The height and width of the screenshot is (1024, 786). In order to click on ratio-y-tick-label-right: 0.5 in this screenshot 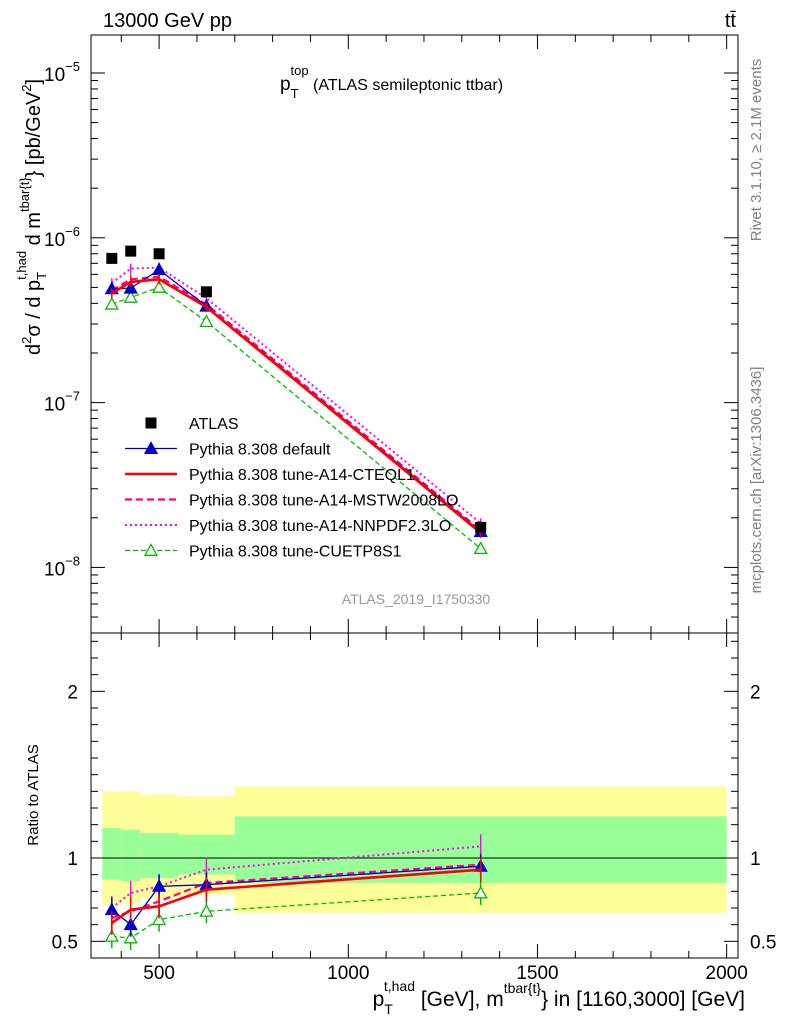, I will do `click(763, 942)`.